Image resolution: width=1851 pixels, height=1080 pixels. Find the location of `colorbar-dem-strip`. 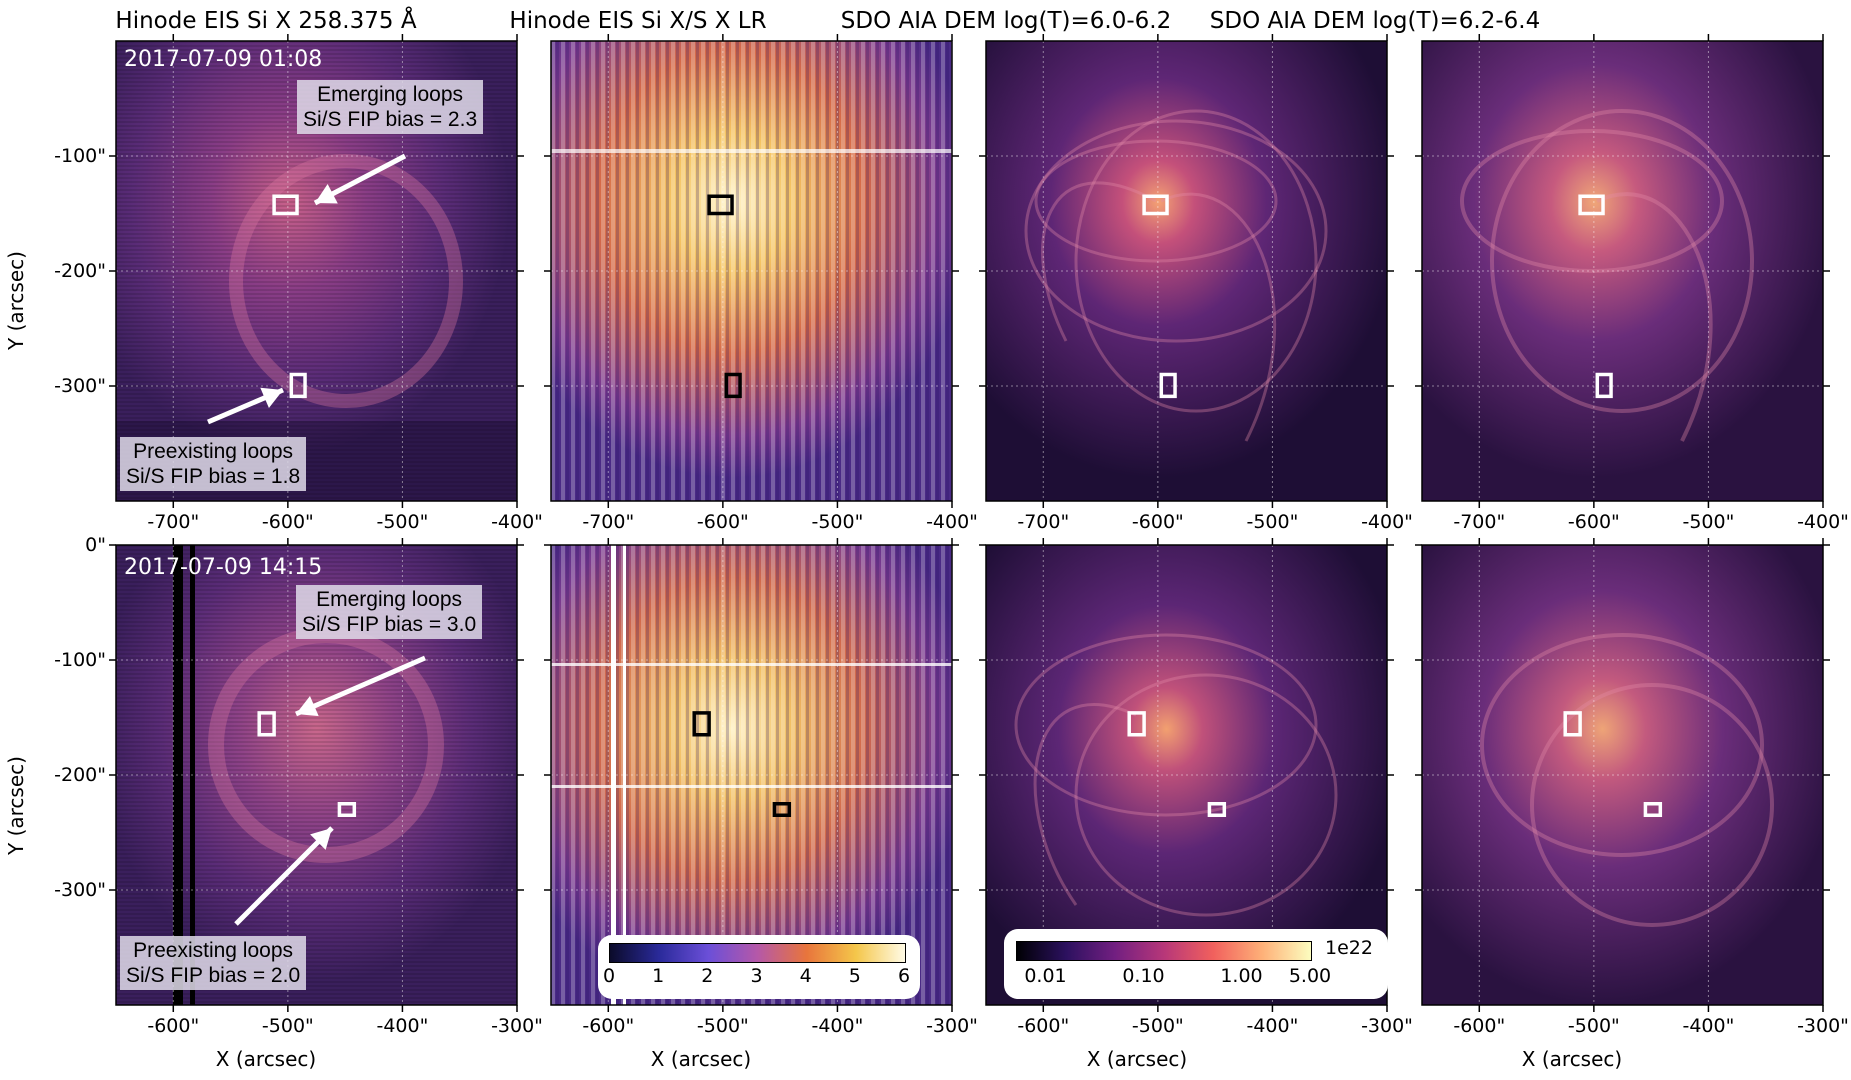

colorbar-dem-strip is located at coordinates (1164, 951).